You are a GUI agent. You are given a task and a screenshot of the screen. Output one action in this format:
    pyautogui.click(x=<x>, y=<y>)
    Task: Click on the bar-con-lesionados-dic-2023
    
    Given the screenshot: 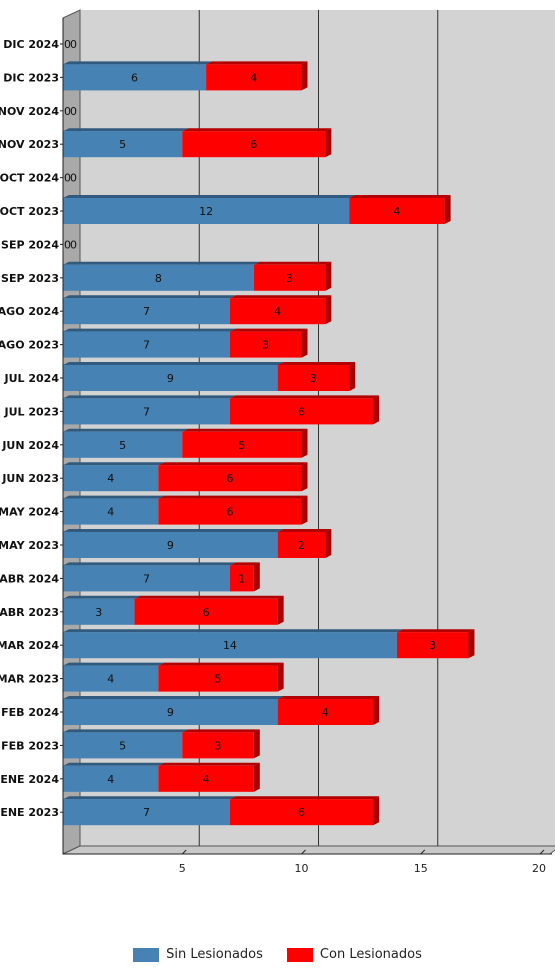 What is the action you would take?
    pyautogui.click(x=257, y=76)
    